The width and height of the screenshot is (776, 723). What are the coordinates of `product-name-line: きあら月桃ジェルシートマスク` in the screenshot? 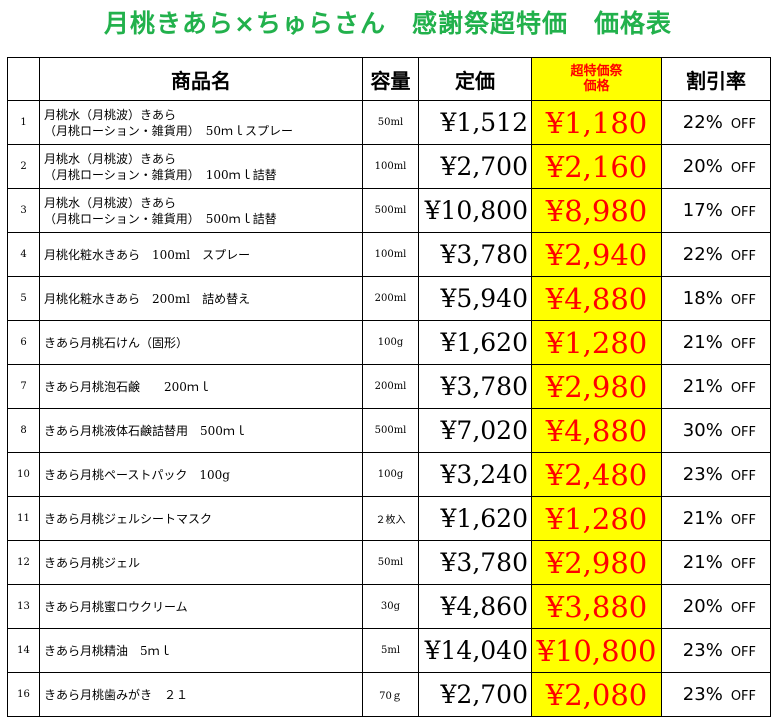 It's located at (128, 518).